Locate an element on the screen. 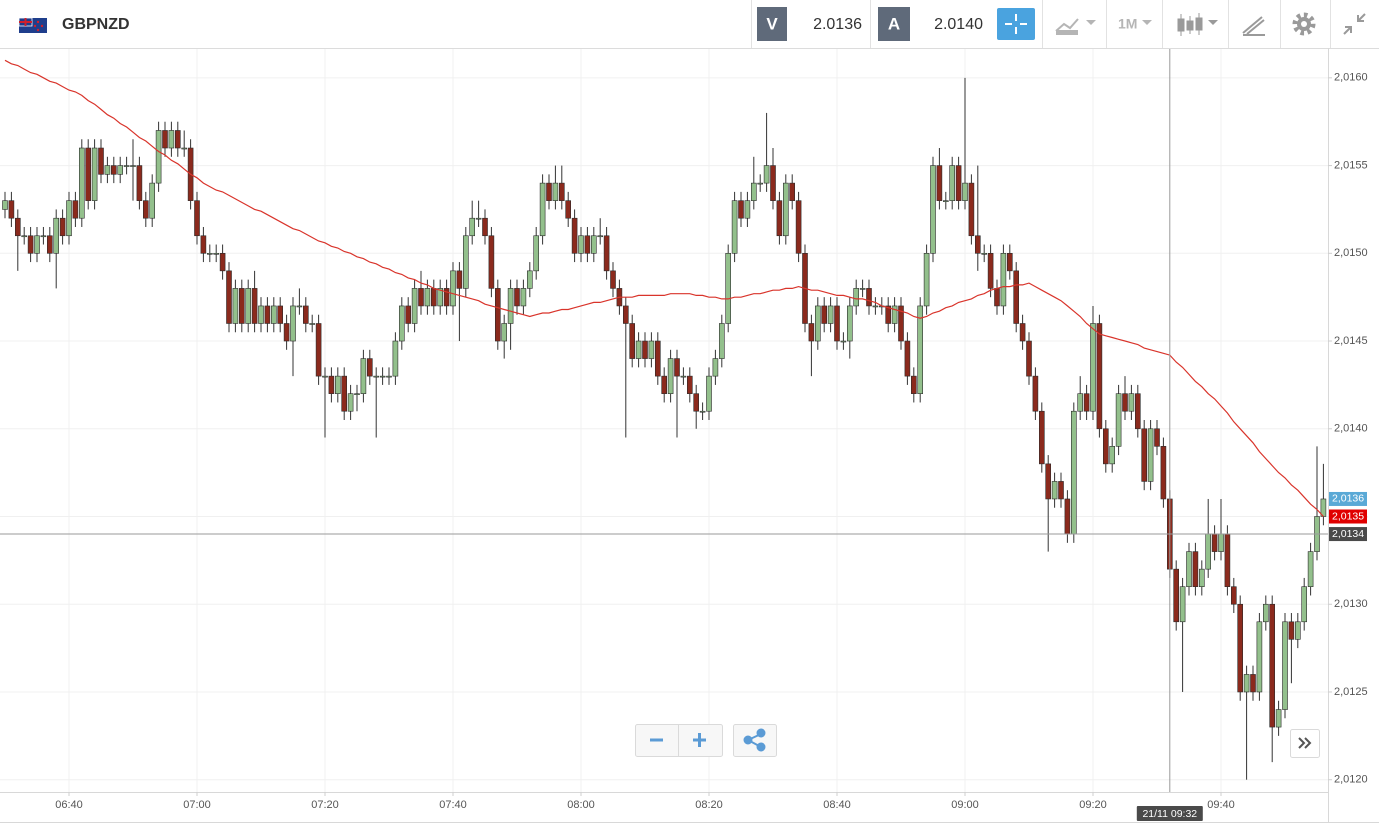 The height and width of the screenshot is (823, 1379). price-tag-label: 2,0136 is located at coordinates (1348, 499).